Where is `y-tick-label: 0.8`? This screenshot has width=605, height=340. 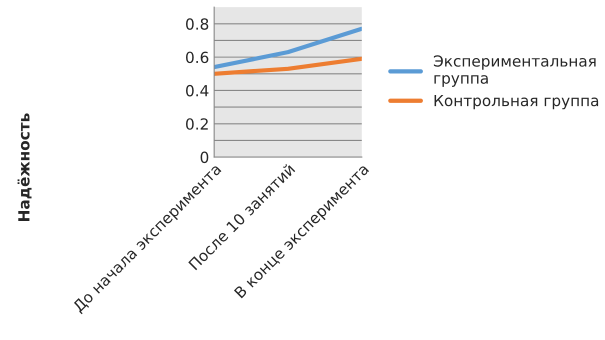
y-tick-label: 0.8 is located at coordinates (197, 24).